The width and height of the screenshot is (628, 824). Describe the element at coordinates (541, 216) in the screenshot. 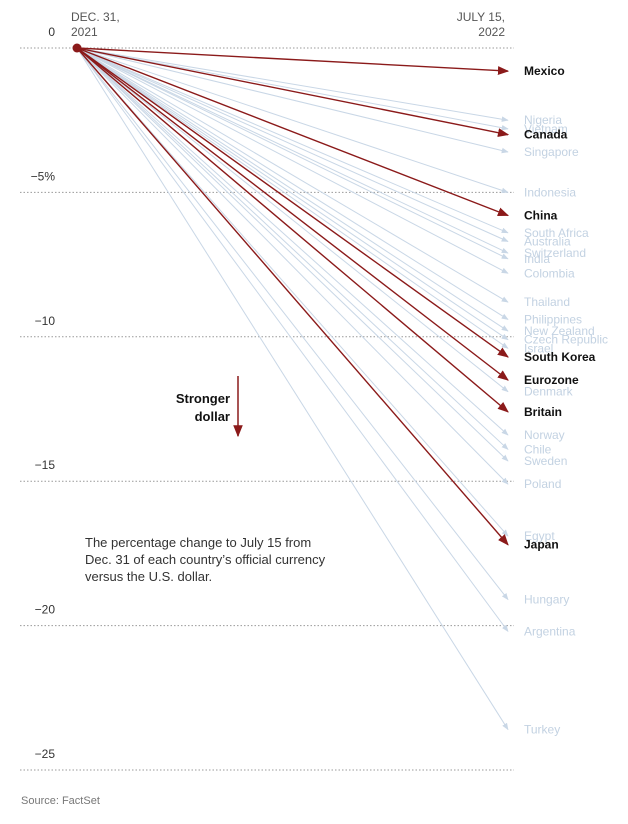

I see `label-china: China` at that location.